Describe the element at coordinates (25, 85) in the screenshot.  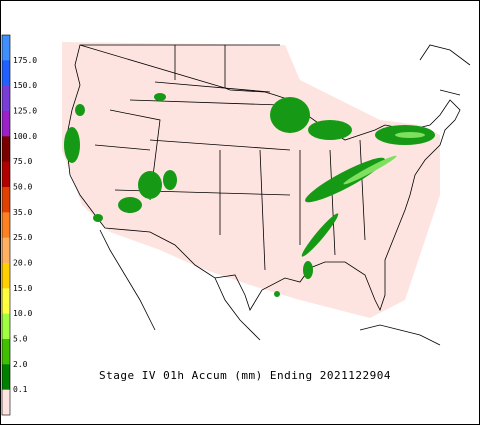
I see `legend-label: 150.0` at that location.